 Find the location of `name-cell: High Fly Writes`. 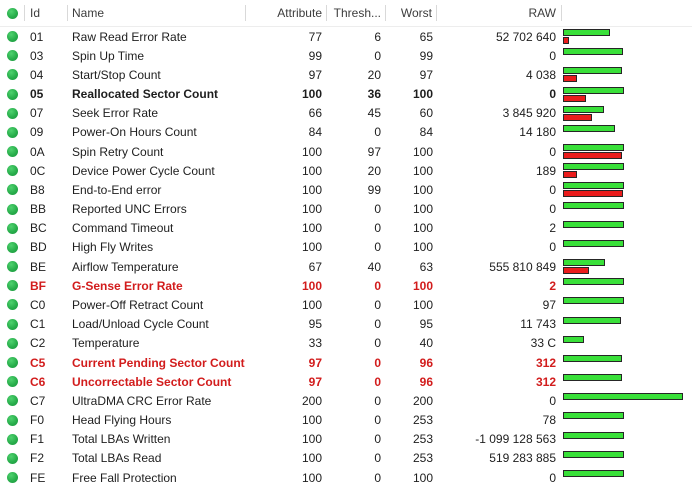

name-cell: High Fly Writes is located at coordinates (113, 247).